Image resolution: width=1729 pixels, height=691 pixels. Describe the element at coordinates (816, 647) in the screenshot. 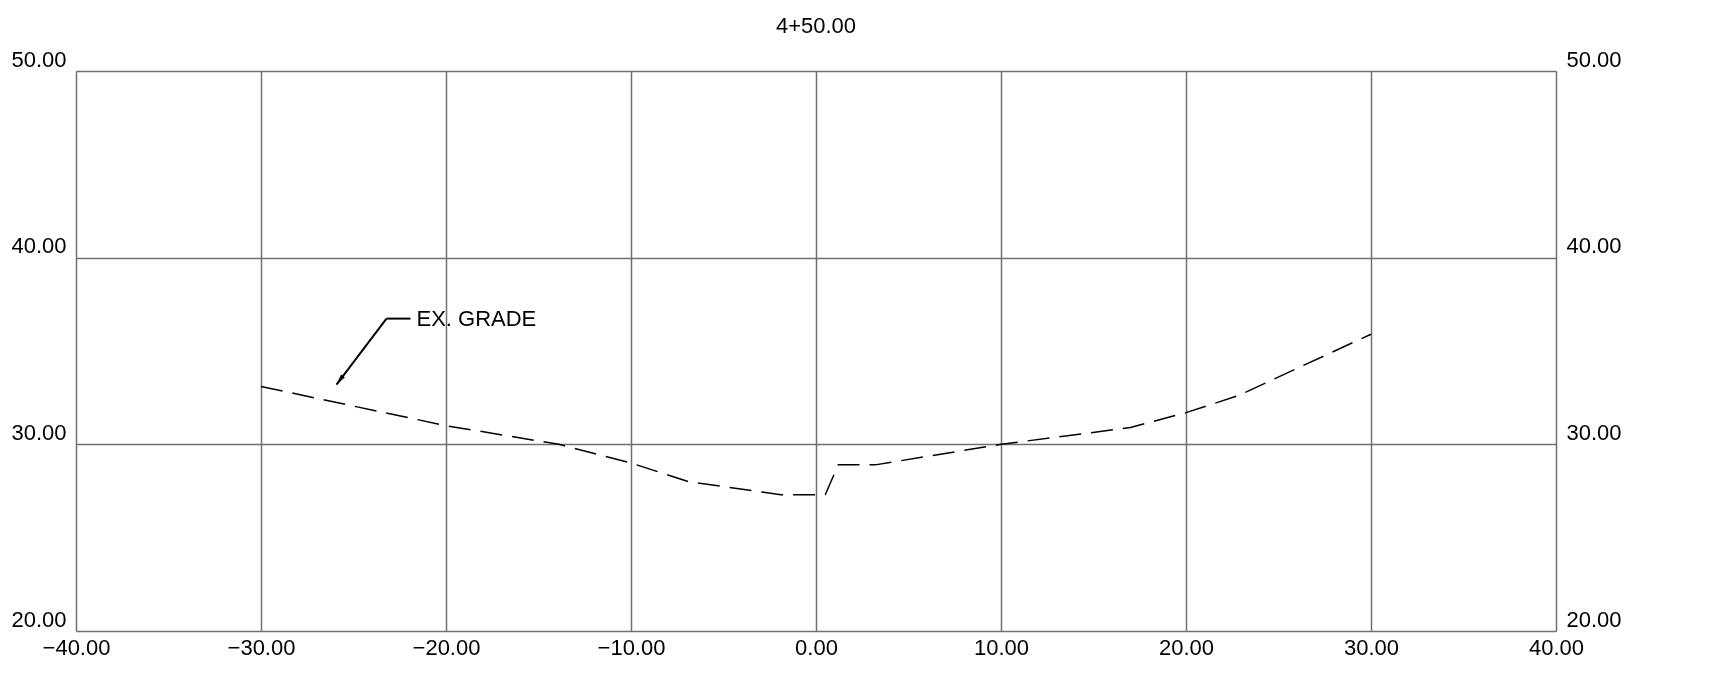

I see `x-tick-label: 0.00` at that location.